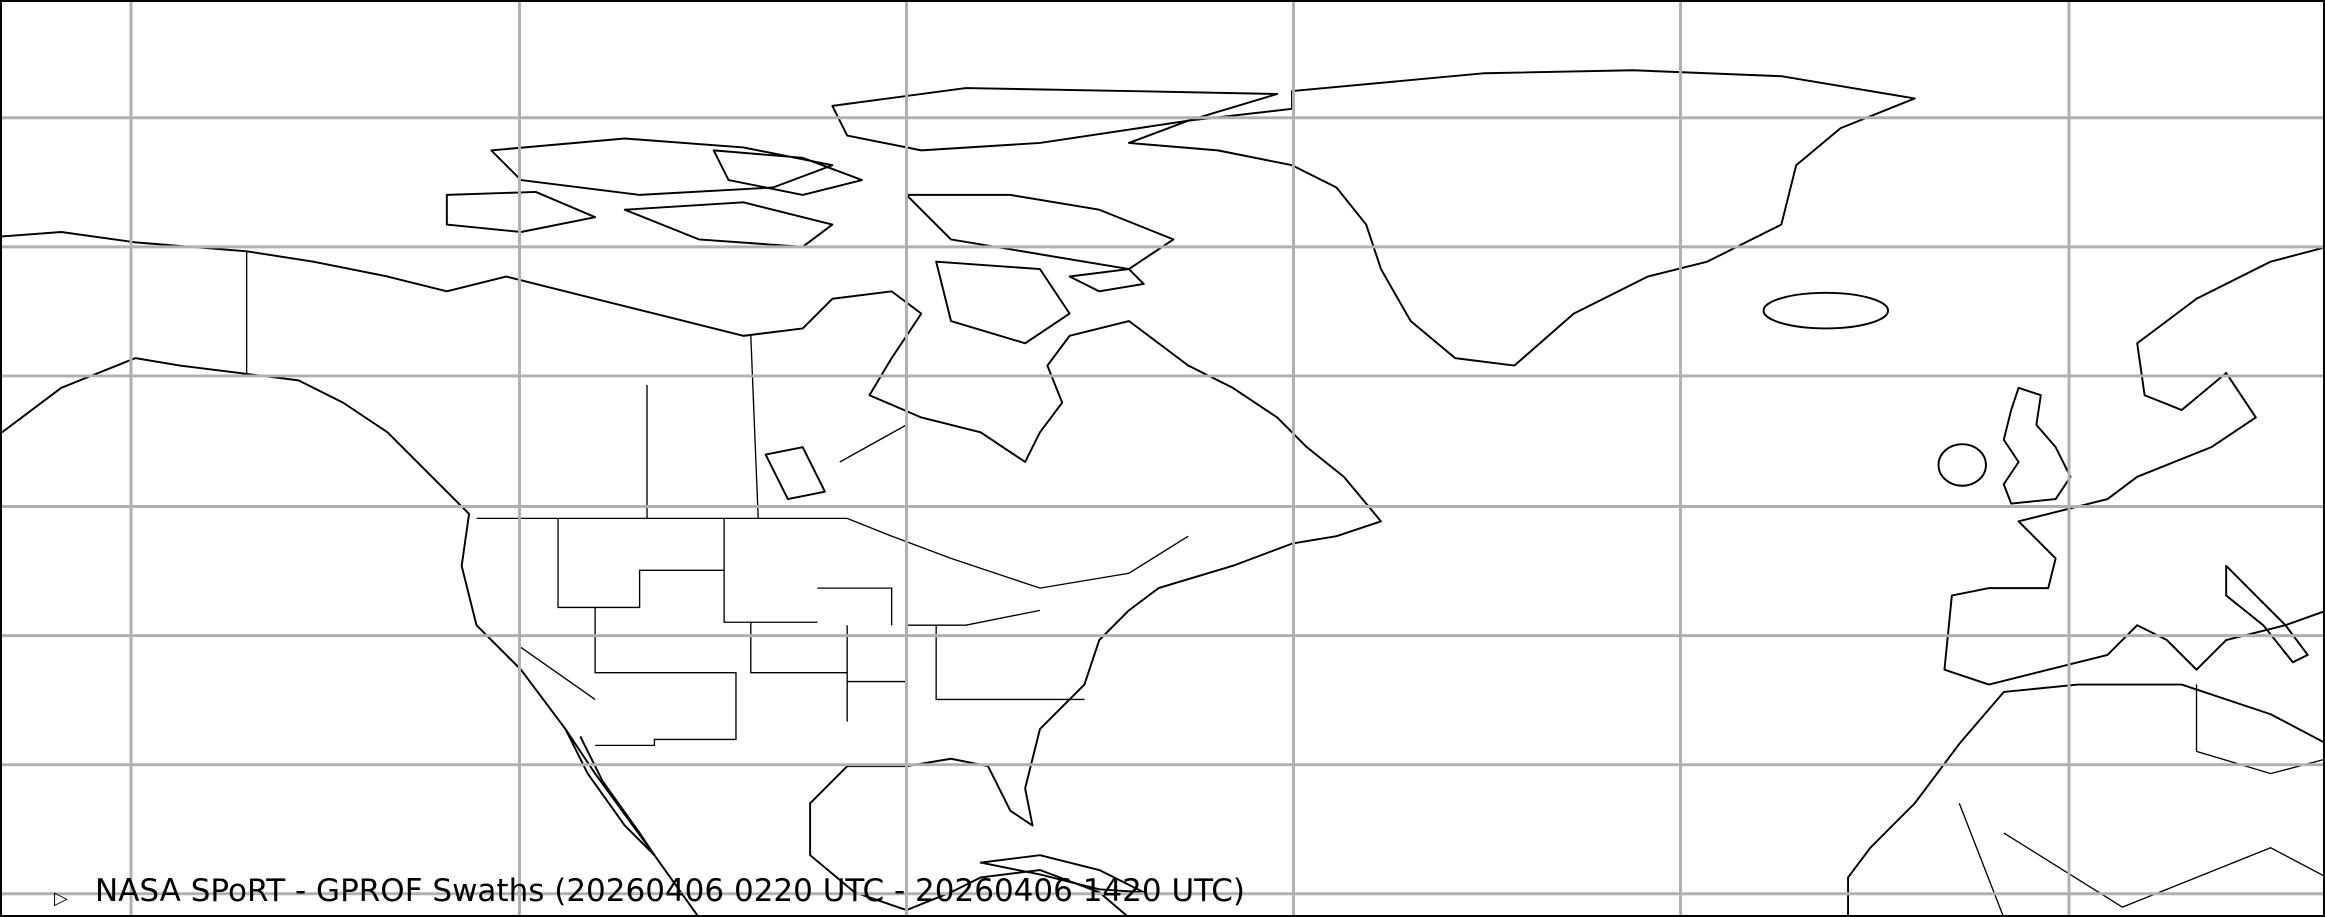 The image size is (2325, 917). I want to click on triangle-outline-icon: ▷, so click(61, 898).